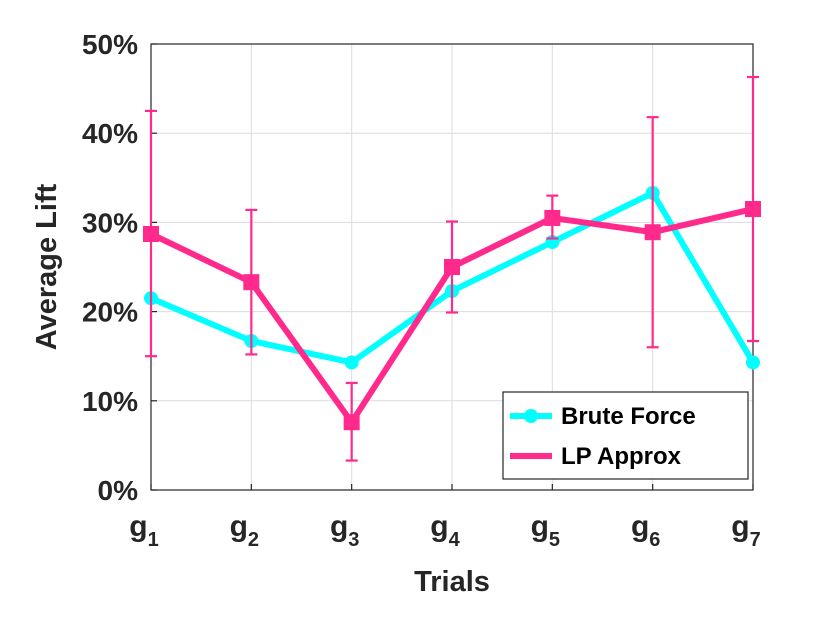 The width and height of the screenshot is (830, 623). Describe the element at coordinates (621, 456) in the screenshot. I see `legend-label-lp-approx: LP Approx` at that location.